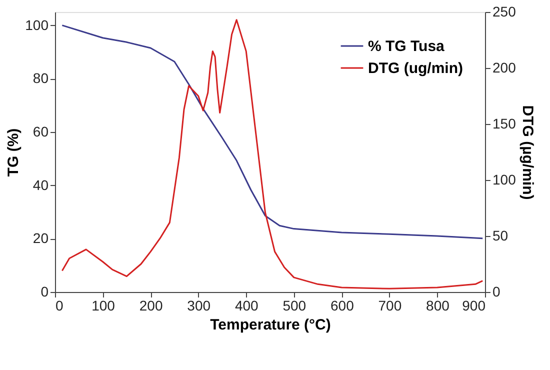 This screenshot has width=550, height=370. What do you see at coordinates (104, 306) in the screenshot?
I see `x-tick-label: 100` at bounding box center [104, 306].